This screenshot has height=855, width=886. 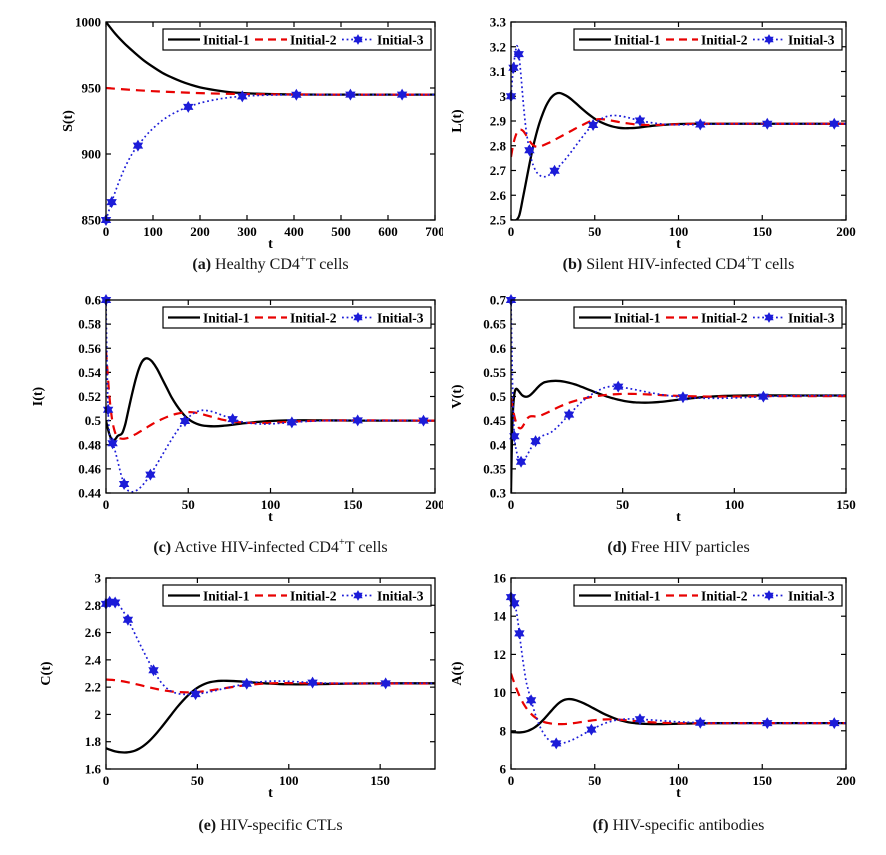 I want to click on y-tick-label: 14, so click(x=500, y=616).